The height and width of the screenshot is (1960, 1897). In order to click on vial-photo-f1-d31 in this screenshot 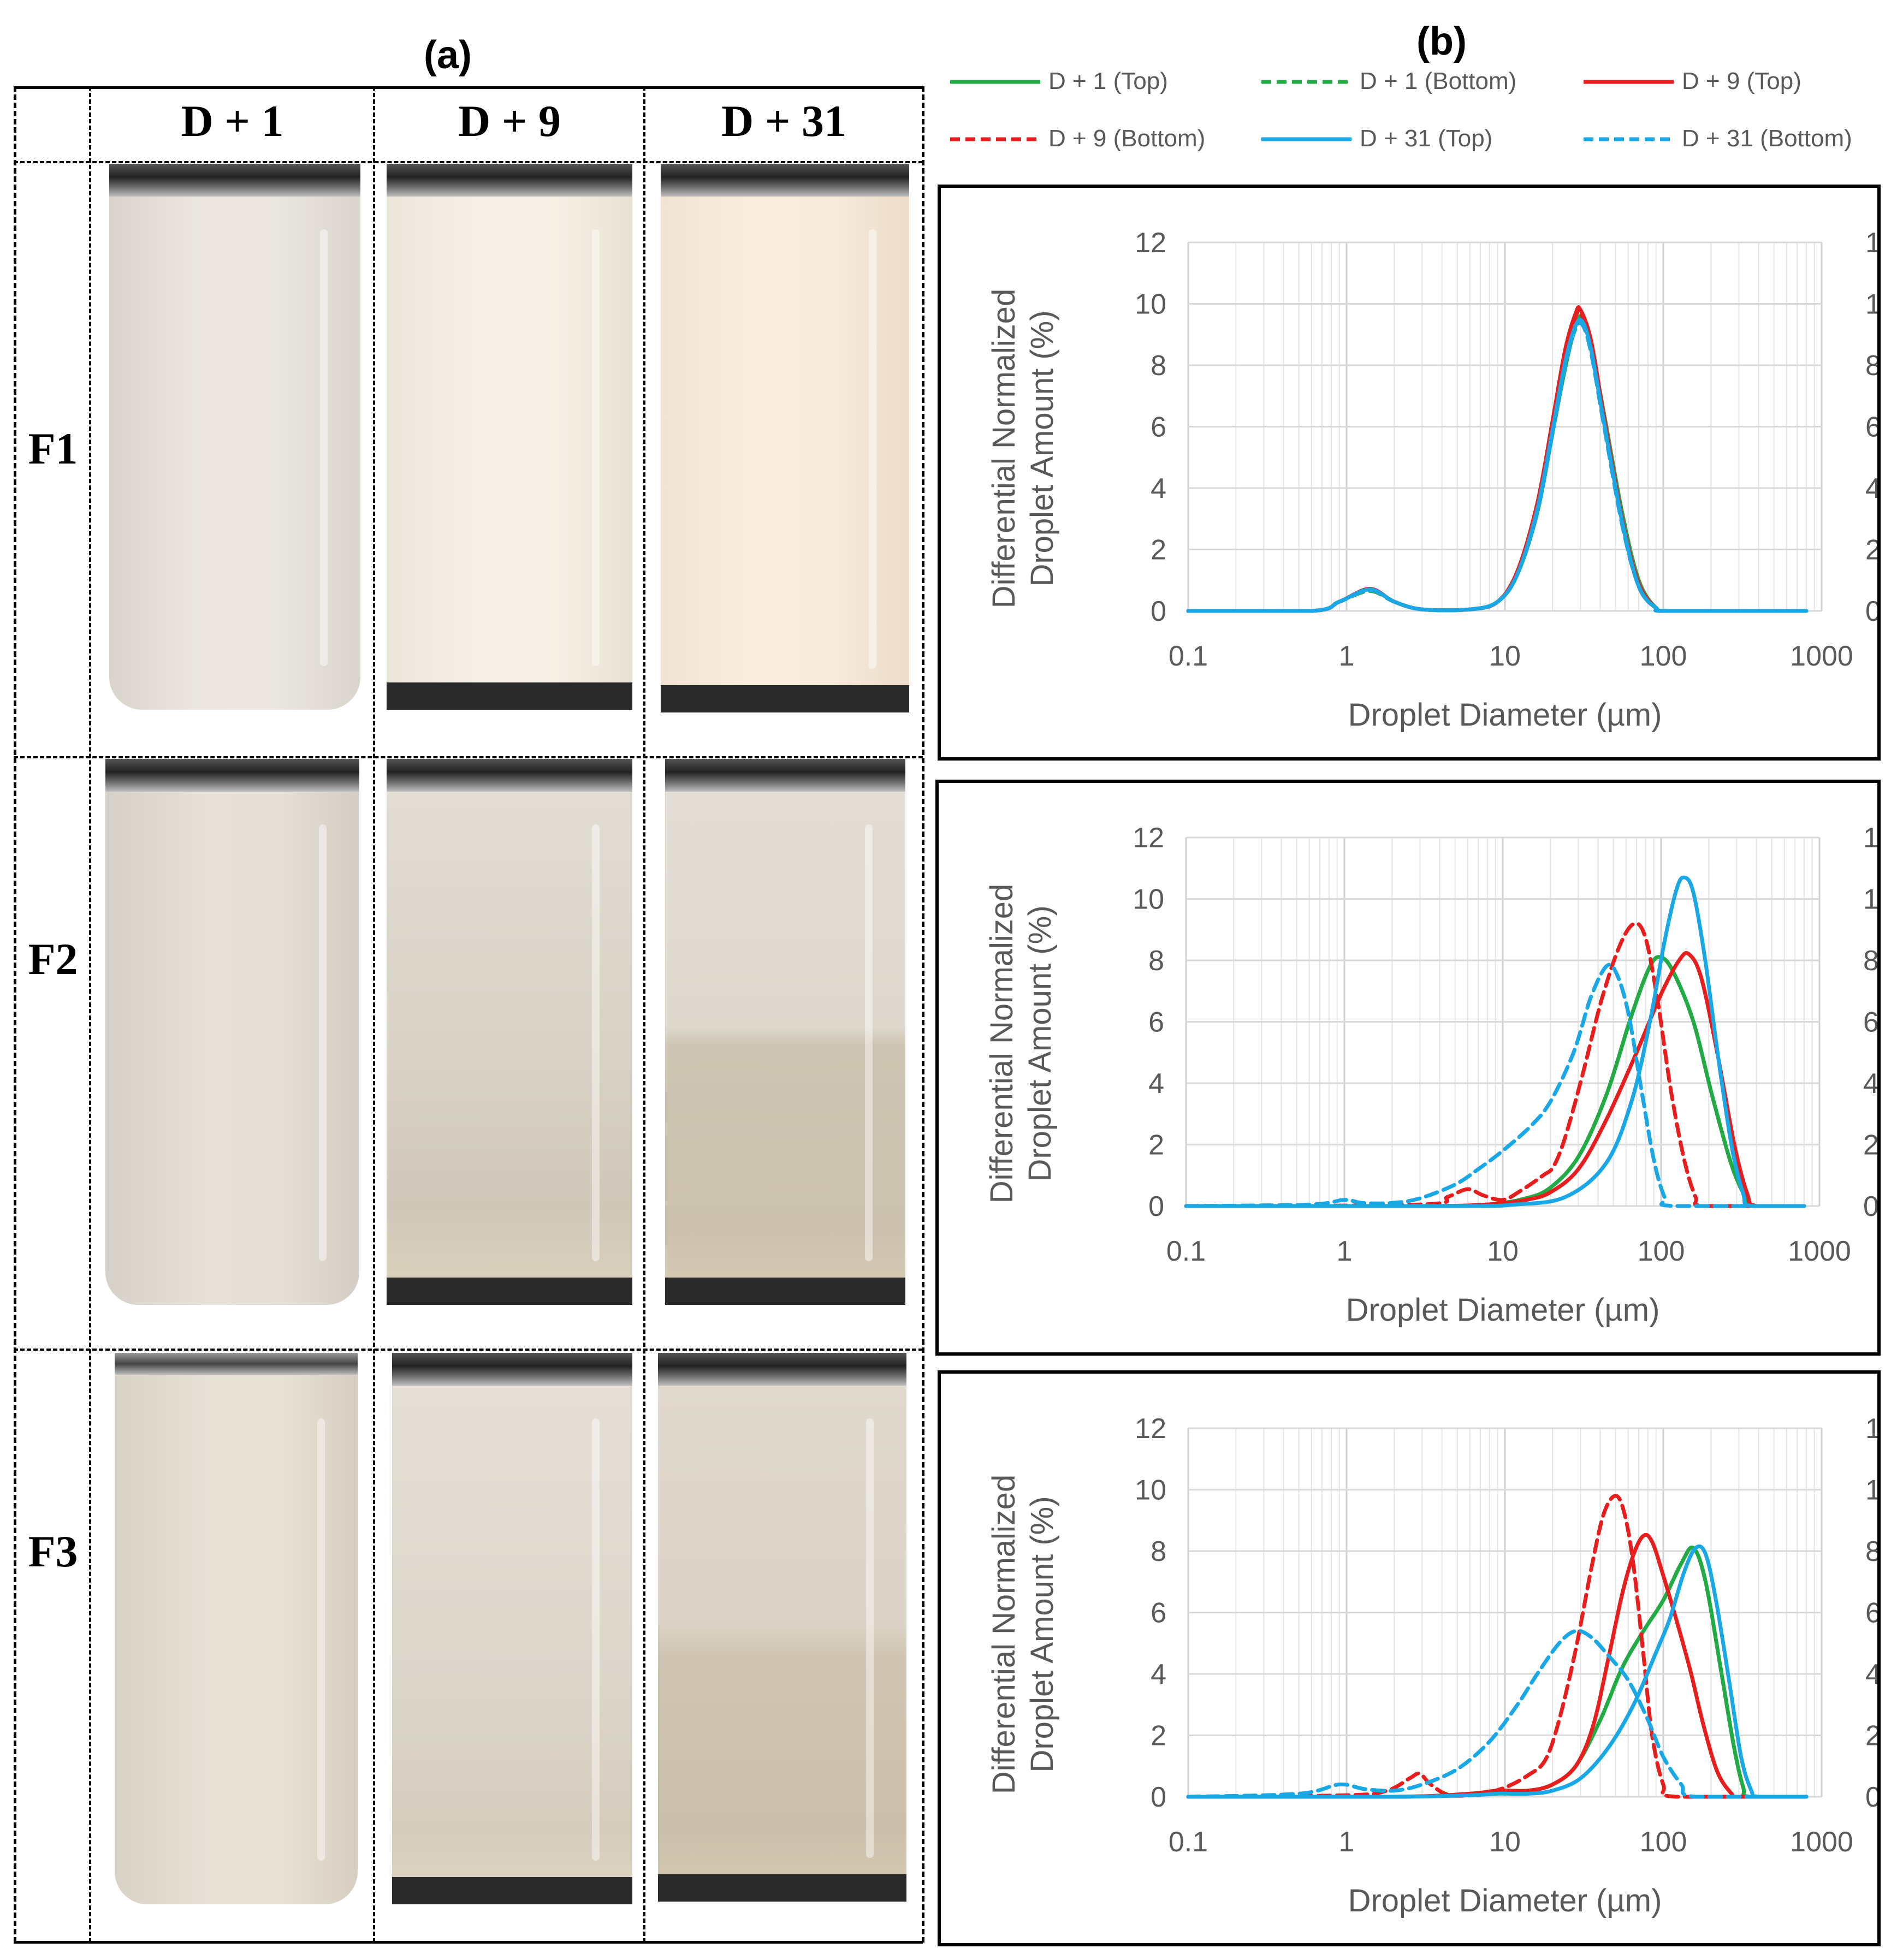, I will do `click(785, 438)`.